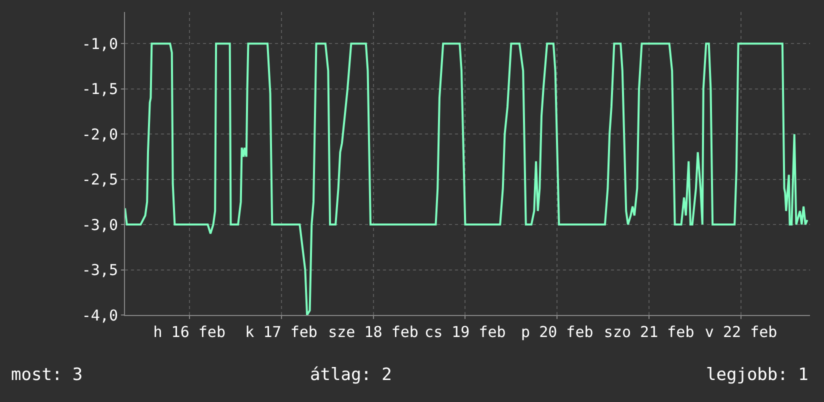 The image size is (824, 402). Describe the element at coordinates (557, 332) in the screenshot. I see `x-tick-label: p 20 feb` at that location.